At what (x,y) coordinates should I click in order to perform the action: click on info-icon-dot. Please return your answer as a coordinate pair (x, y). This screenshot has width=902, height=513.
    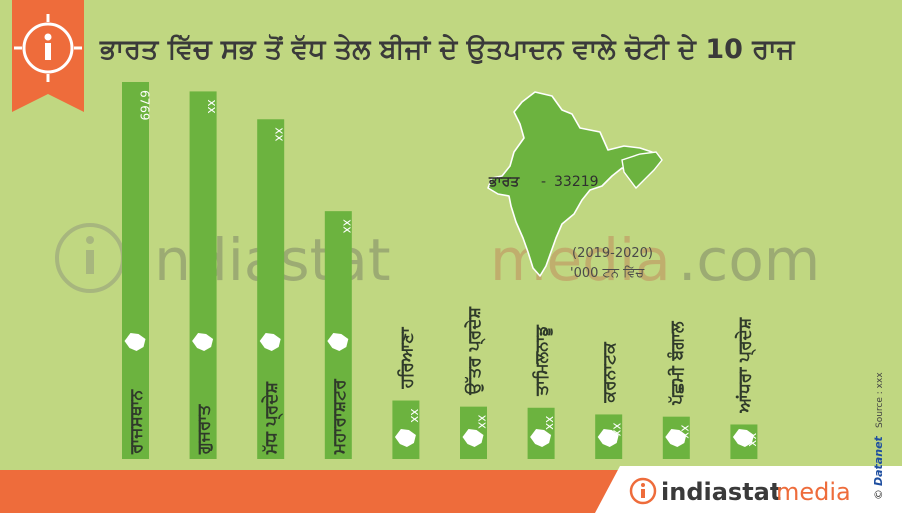
    Looking at the image, I should click on (48, 37).